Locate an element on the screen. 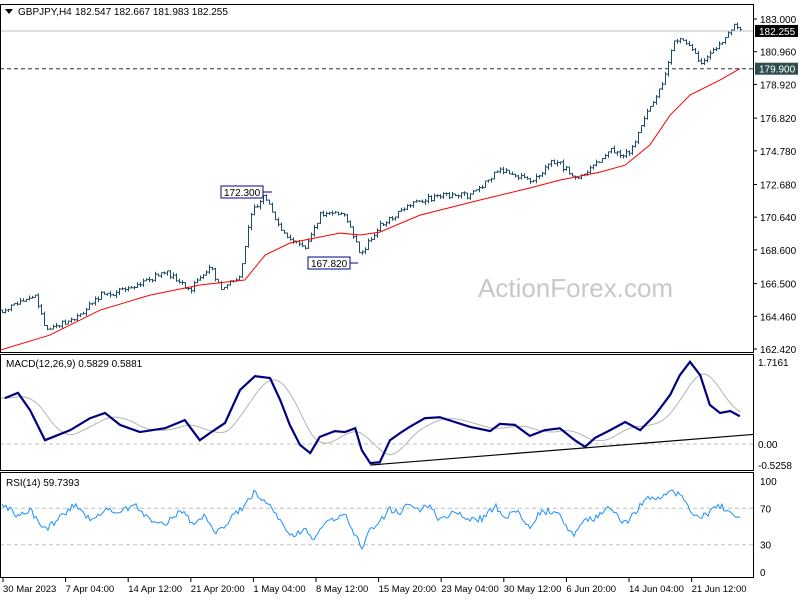 Image resolution: width=800 pixels, height=600 pixels. price-axis-label: 162.420 is located at coordinates (778, 350).